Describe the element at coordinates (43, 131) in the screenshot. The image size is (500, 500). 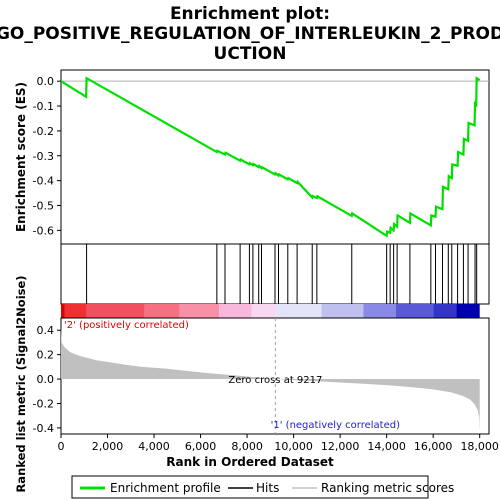
I see `es-y-tick-label: -0.2` at that location.